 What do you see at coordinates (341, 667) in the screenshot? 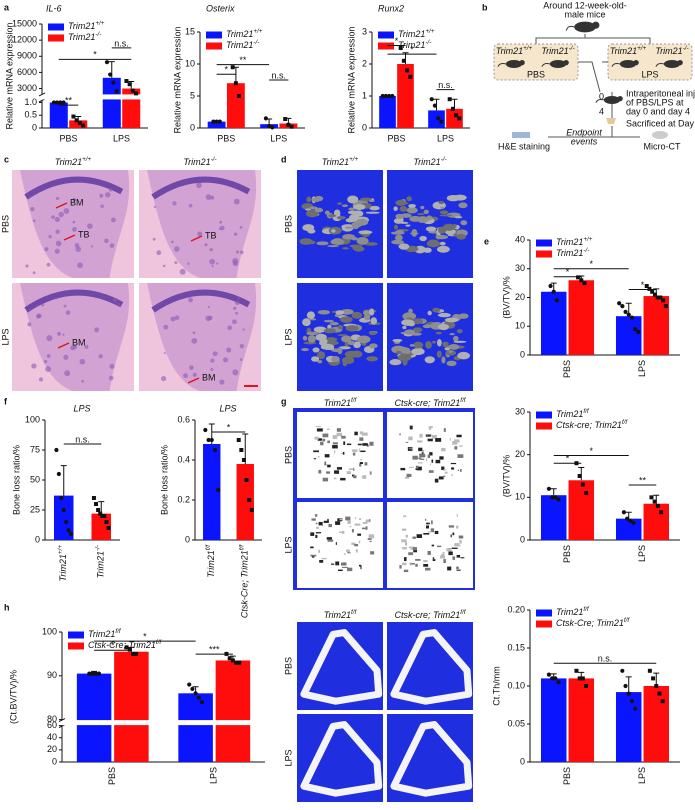
I see `cortical-bone` at bounding box center [341, 667].